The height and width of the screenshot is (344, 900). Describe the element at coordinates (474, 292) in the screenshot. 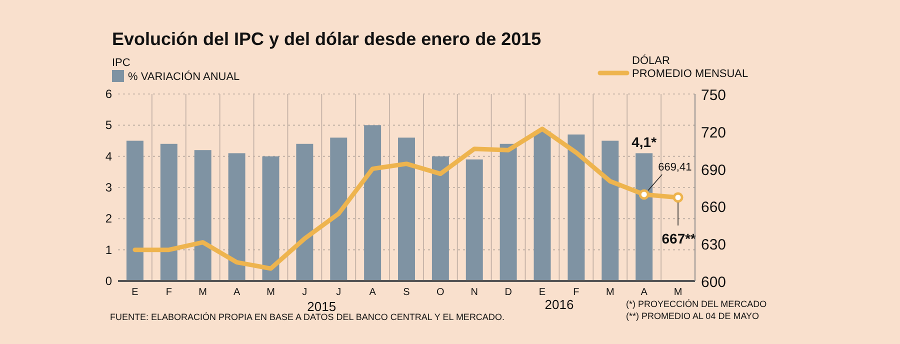

I see `x-tick-label: N` at that location.